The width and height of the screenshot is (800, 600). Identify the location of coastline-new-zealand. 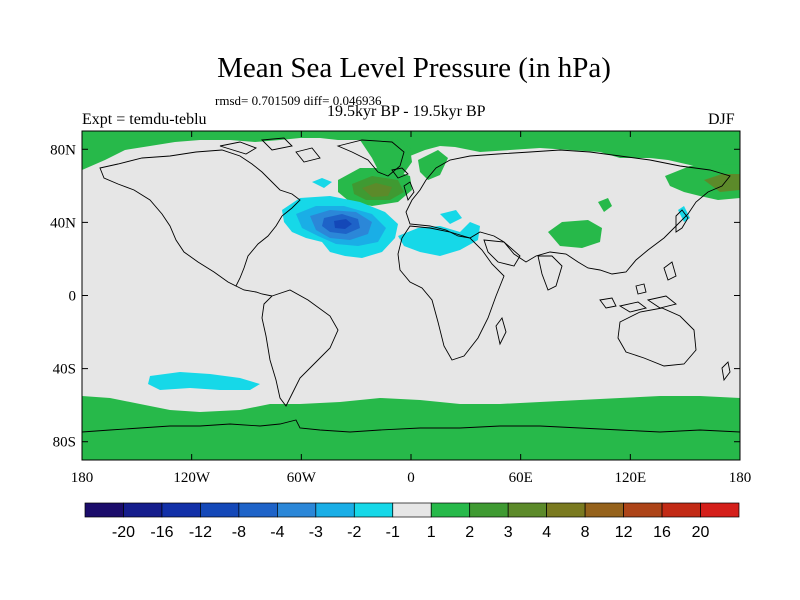
(726, 371).